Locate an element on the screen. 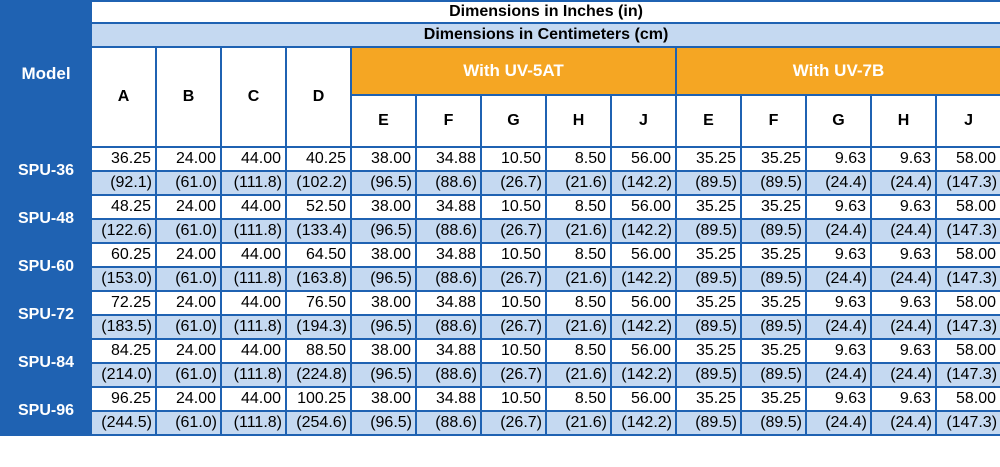 The image size is (1000, 467). value-inches: 60.25 is located at coordinates (123, 255).